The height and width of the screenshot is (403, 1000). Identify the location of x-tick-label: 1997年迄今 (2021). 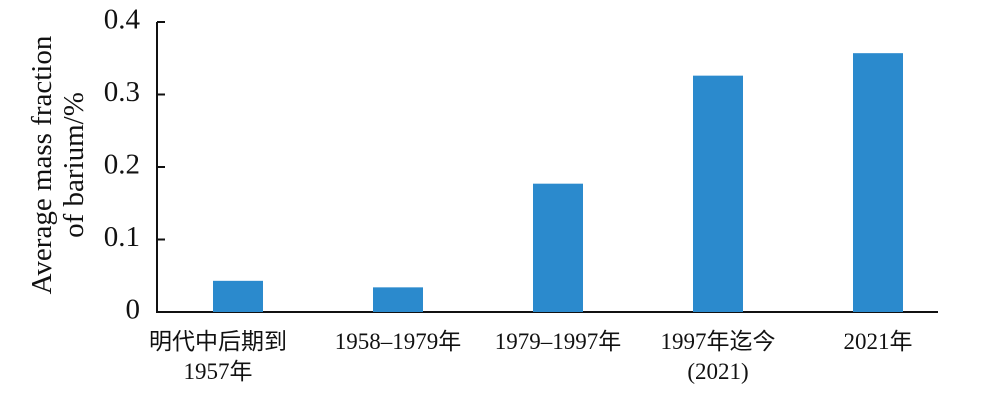
(718, 356).